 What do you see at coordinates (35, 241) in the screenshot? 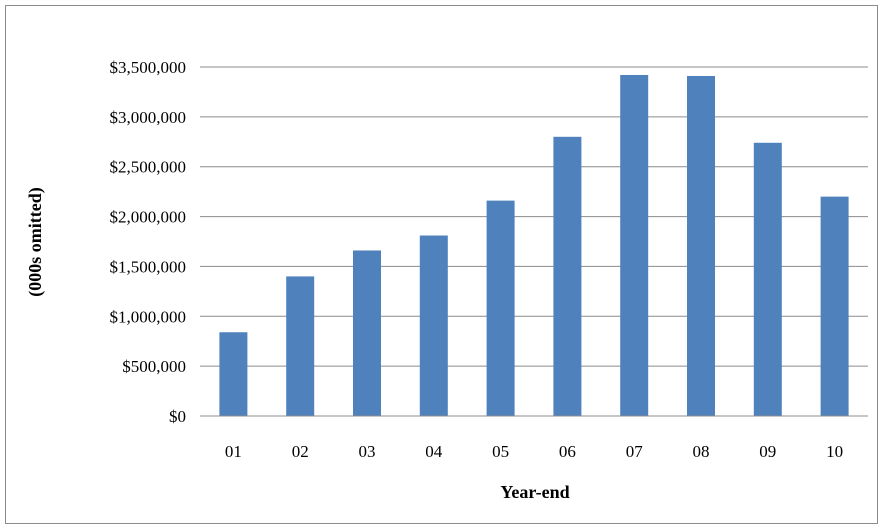
I see `y-axis-title: (000s omitted)` at bounding box center [35, 241].